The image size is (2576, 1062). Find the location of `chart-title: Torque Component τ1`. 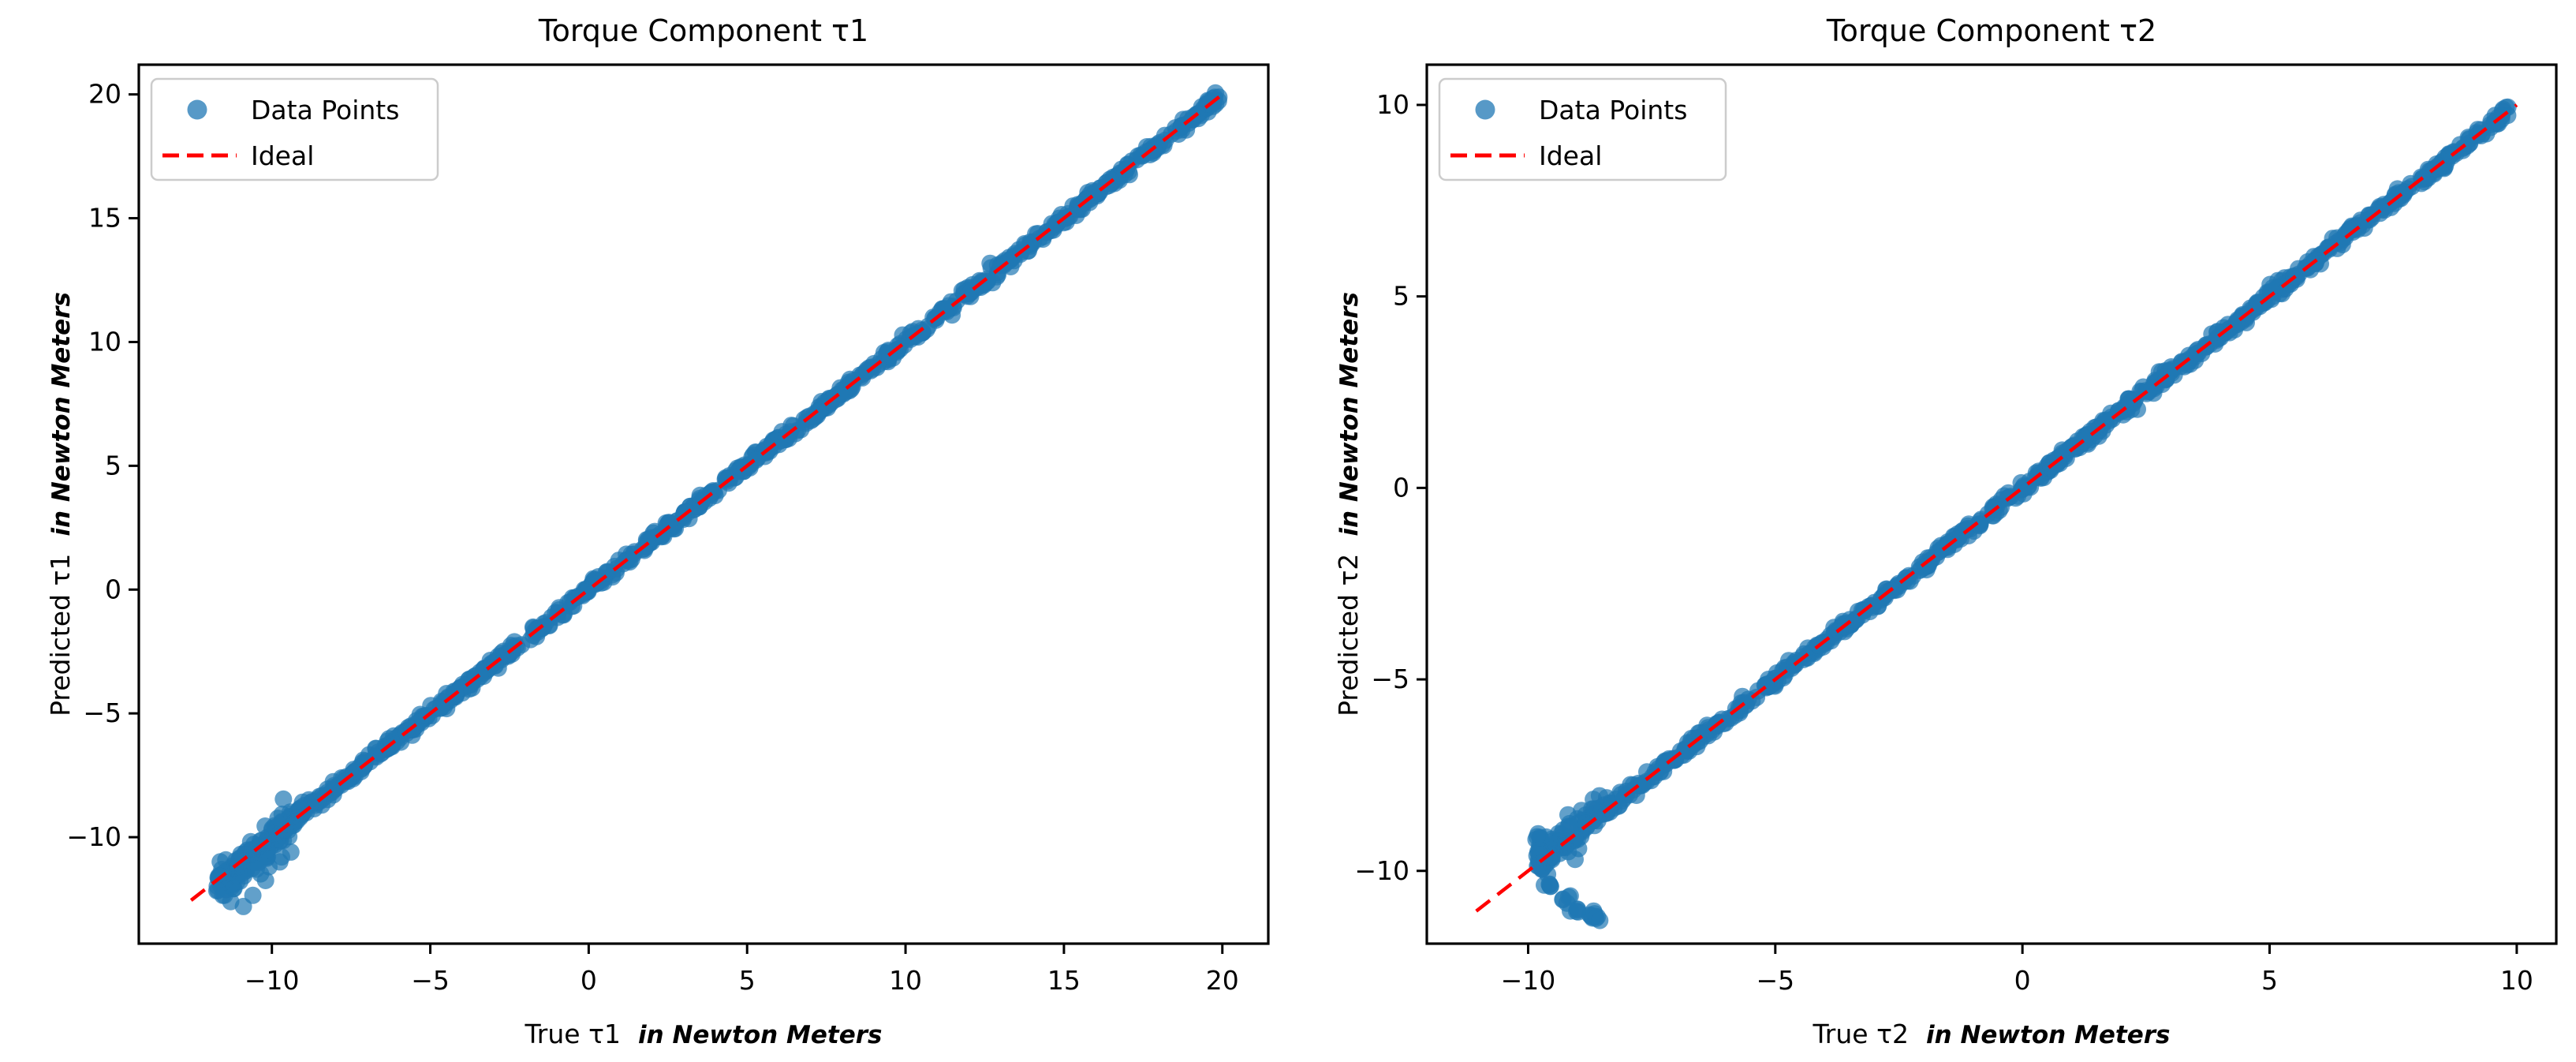

chart-title: Torque Component τ1 is located at coordinates (703, 30).